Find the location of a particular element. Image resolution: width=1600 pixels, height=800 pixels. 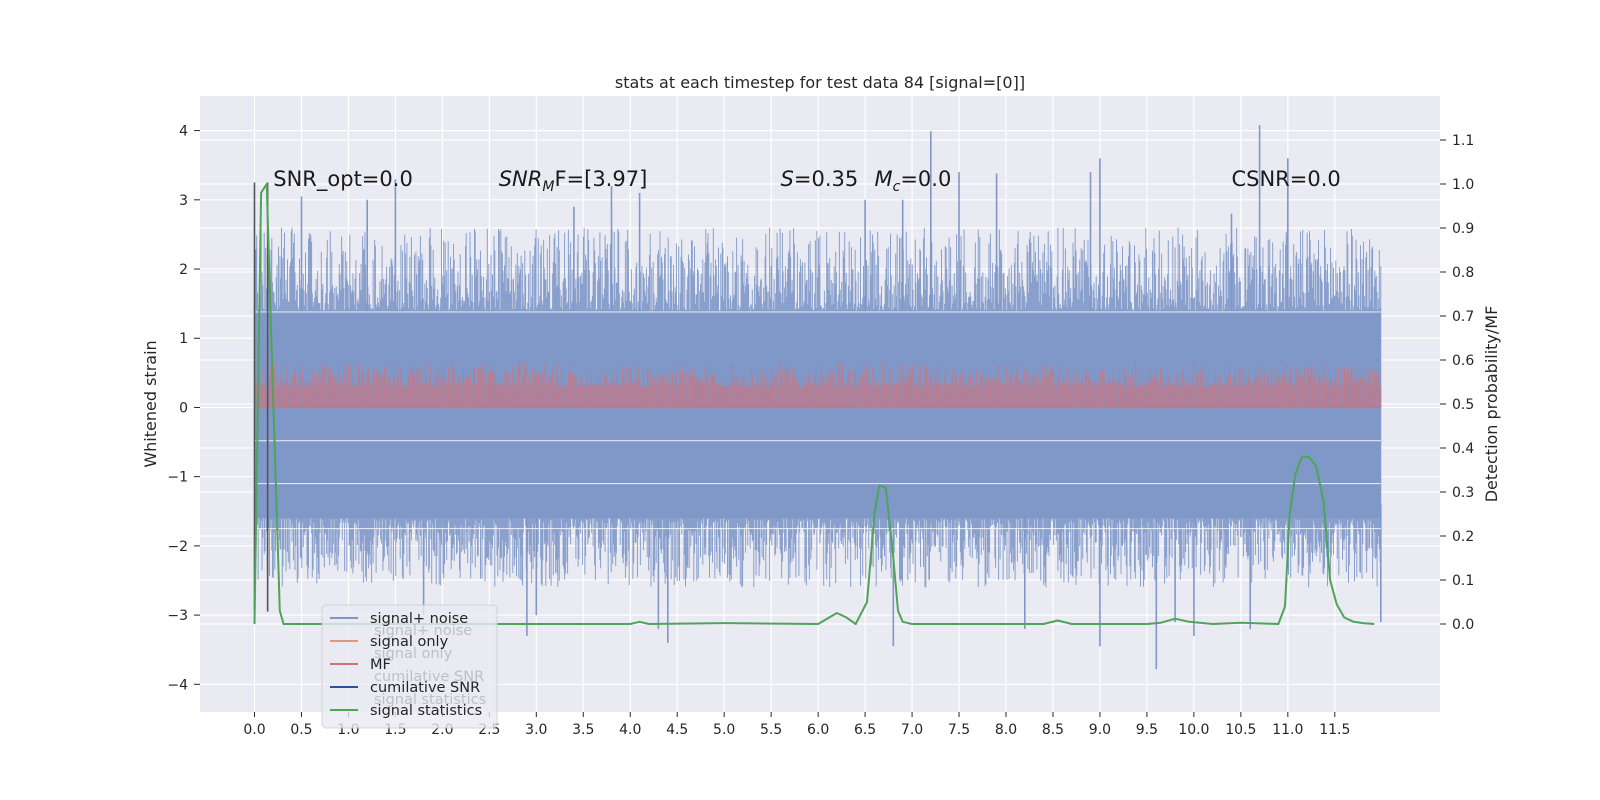

y-right-tick-label: 0.9 is located at coordinates (1463, 229).